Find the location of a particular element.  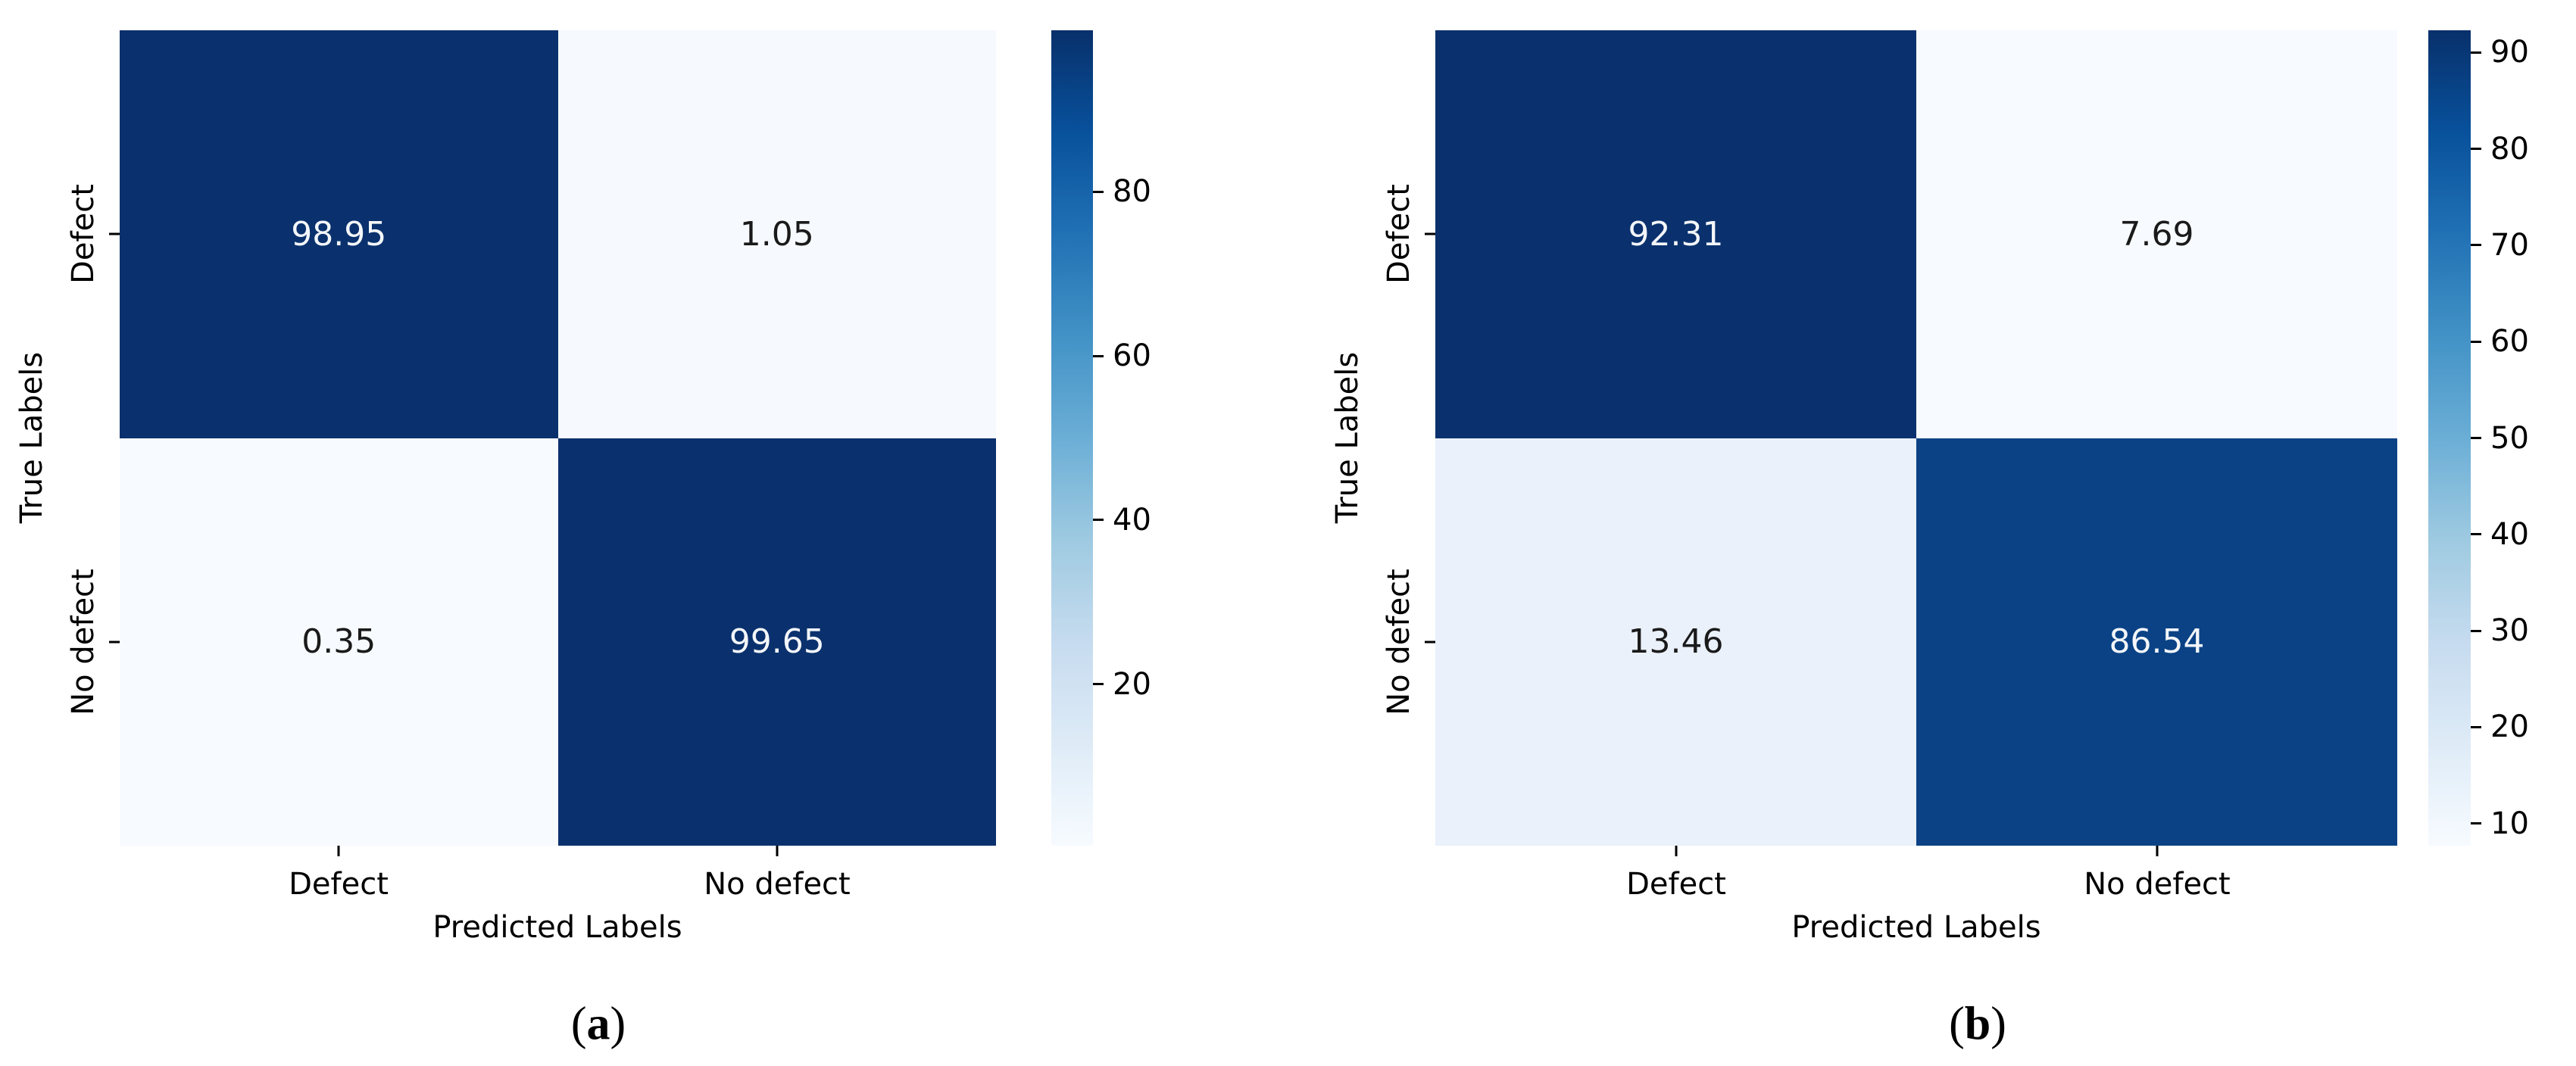

cell-true-defect-pred-defect: 92.31 is located at coordinates (1676, 234).